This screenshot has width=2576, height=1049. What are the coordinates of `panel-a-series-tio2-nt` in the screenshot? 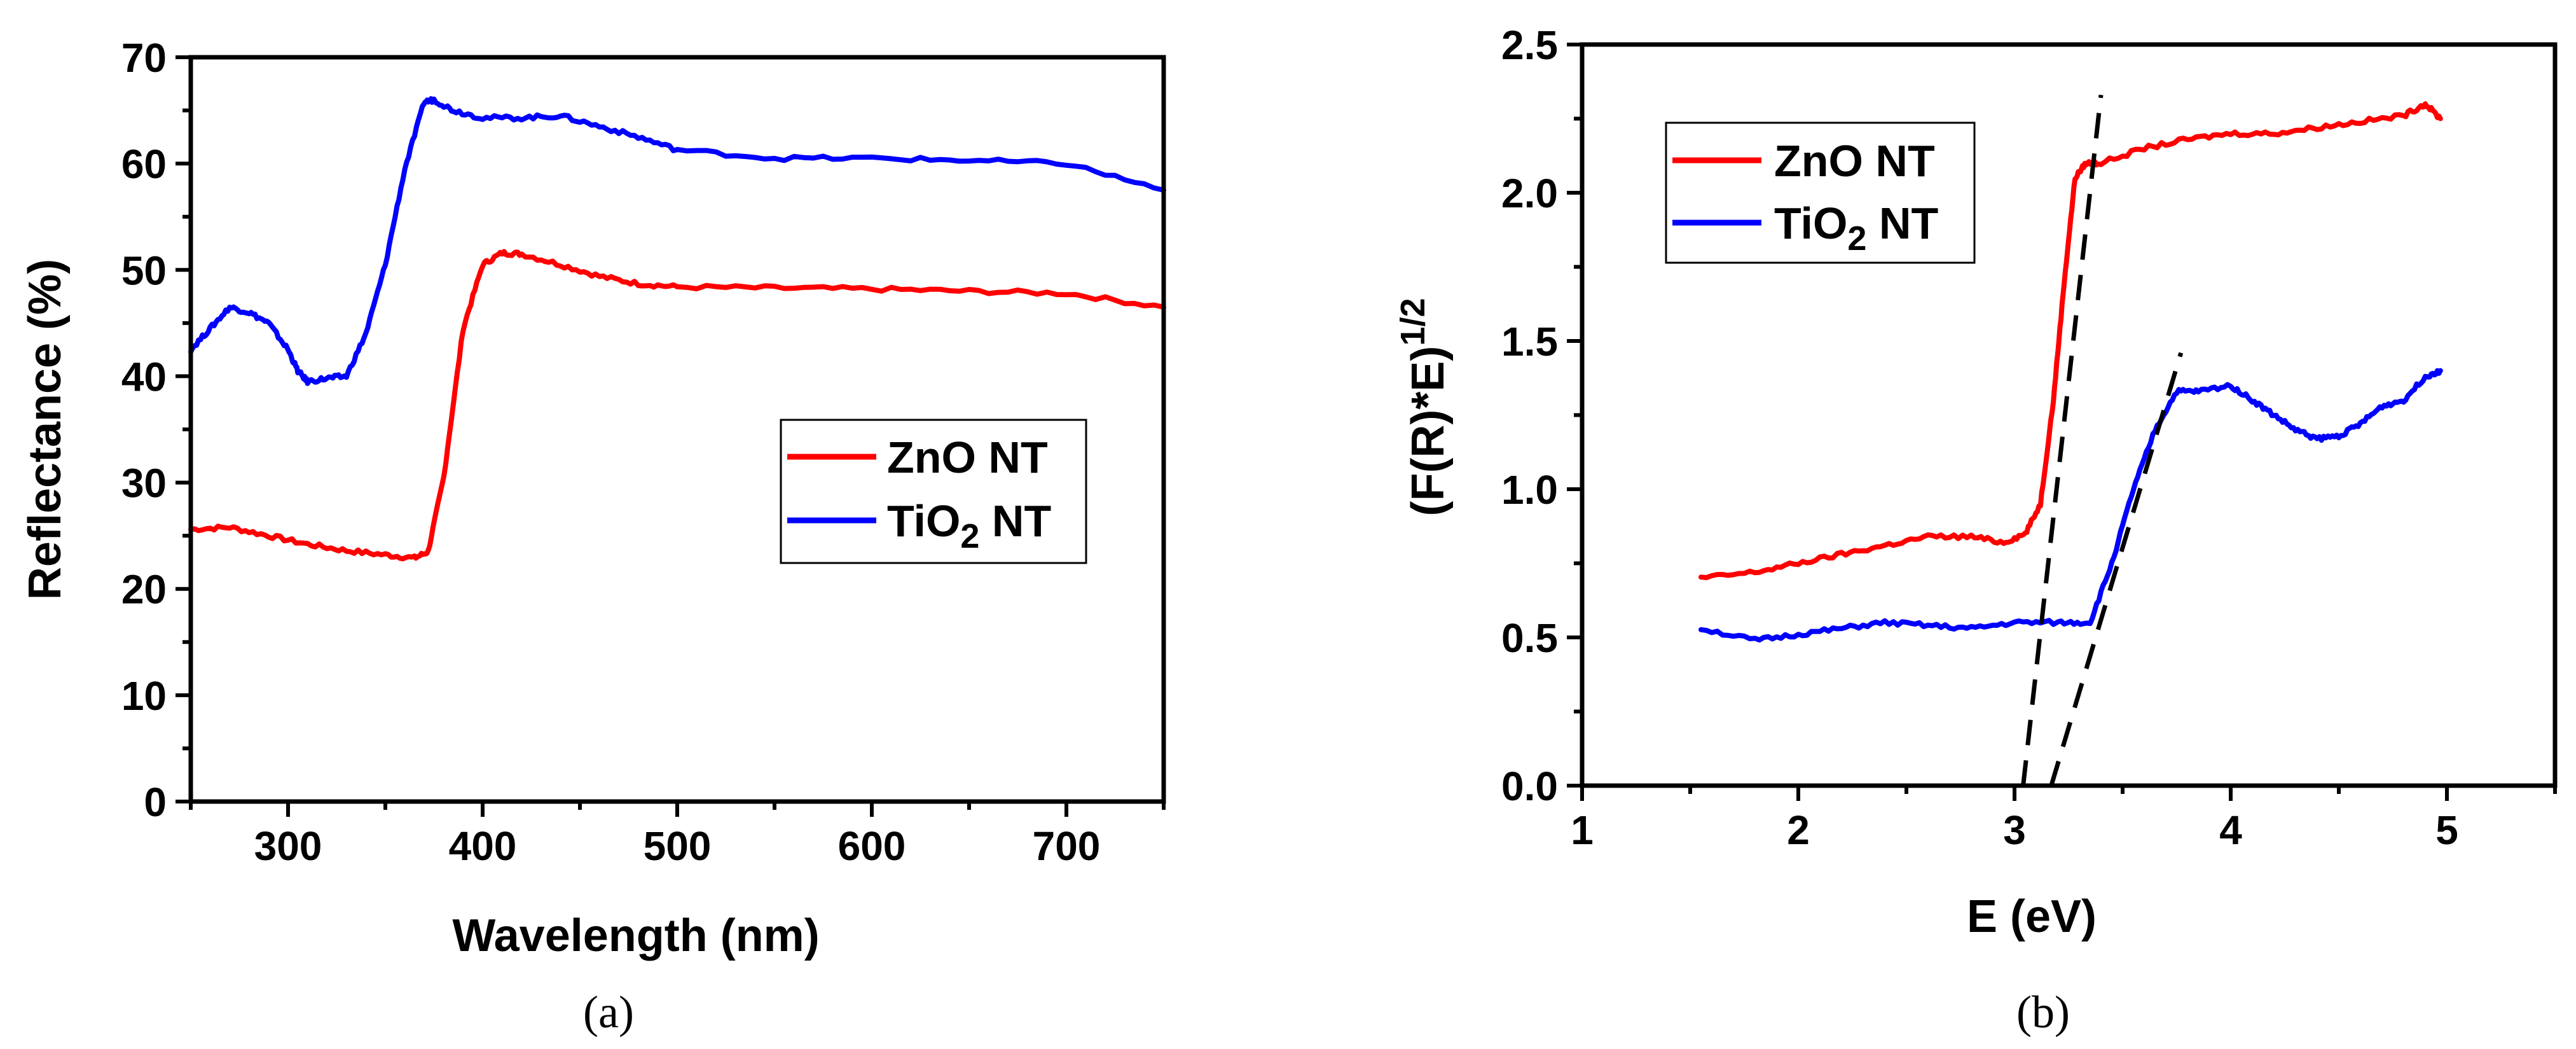 It's located at (677, 241).